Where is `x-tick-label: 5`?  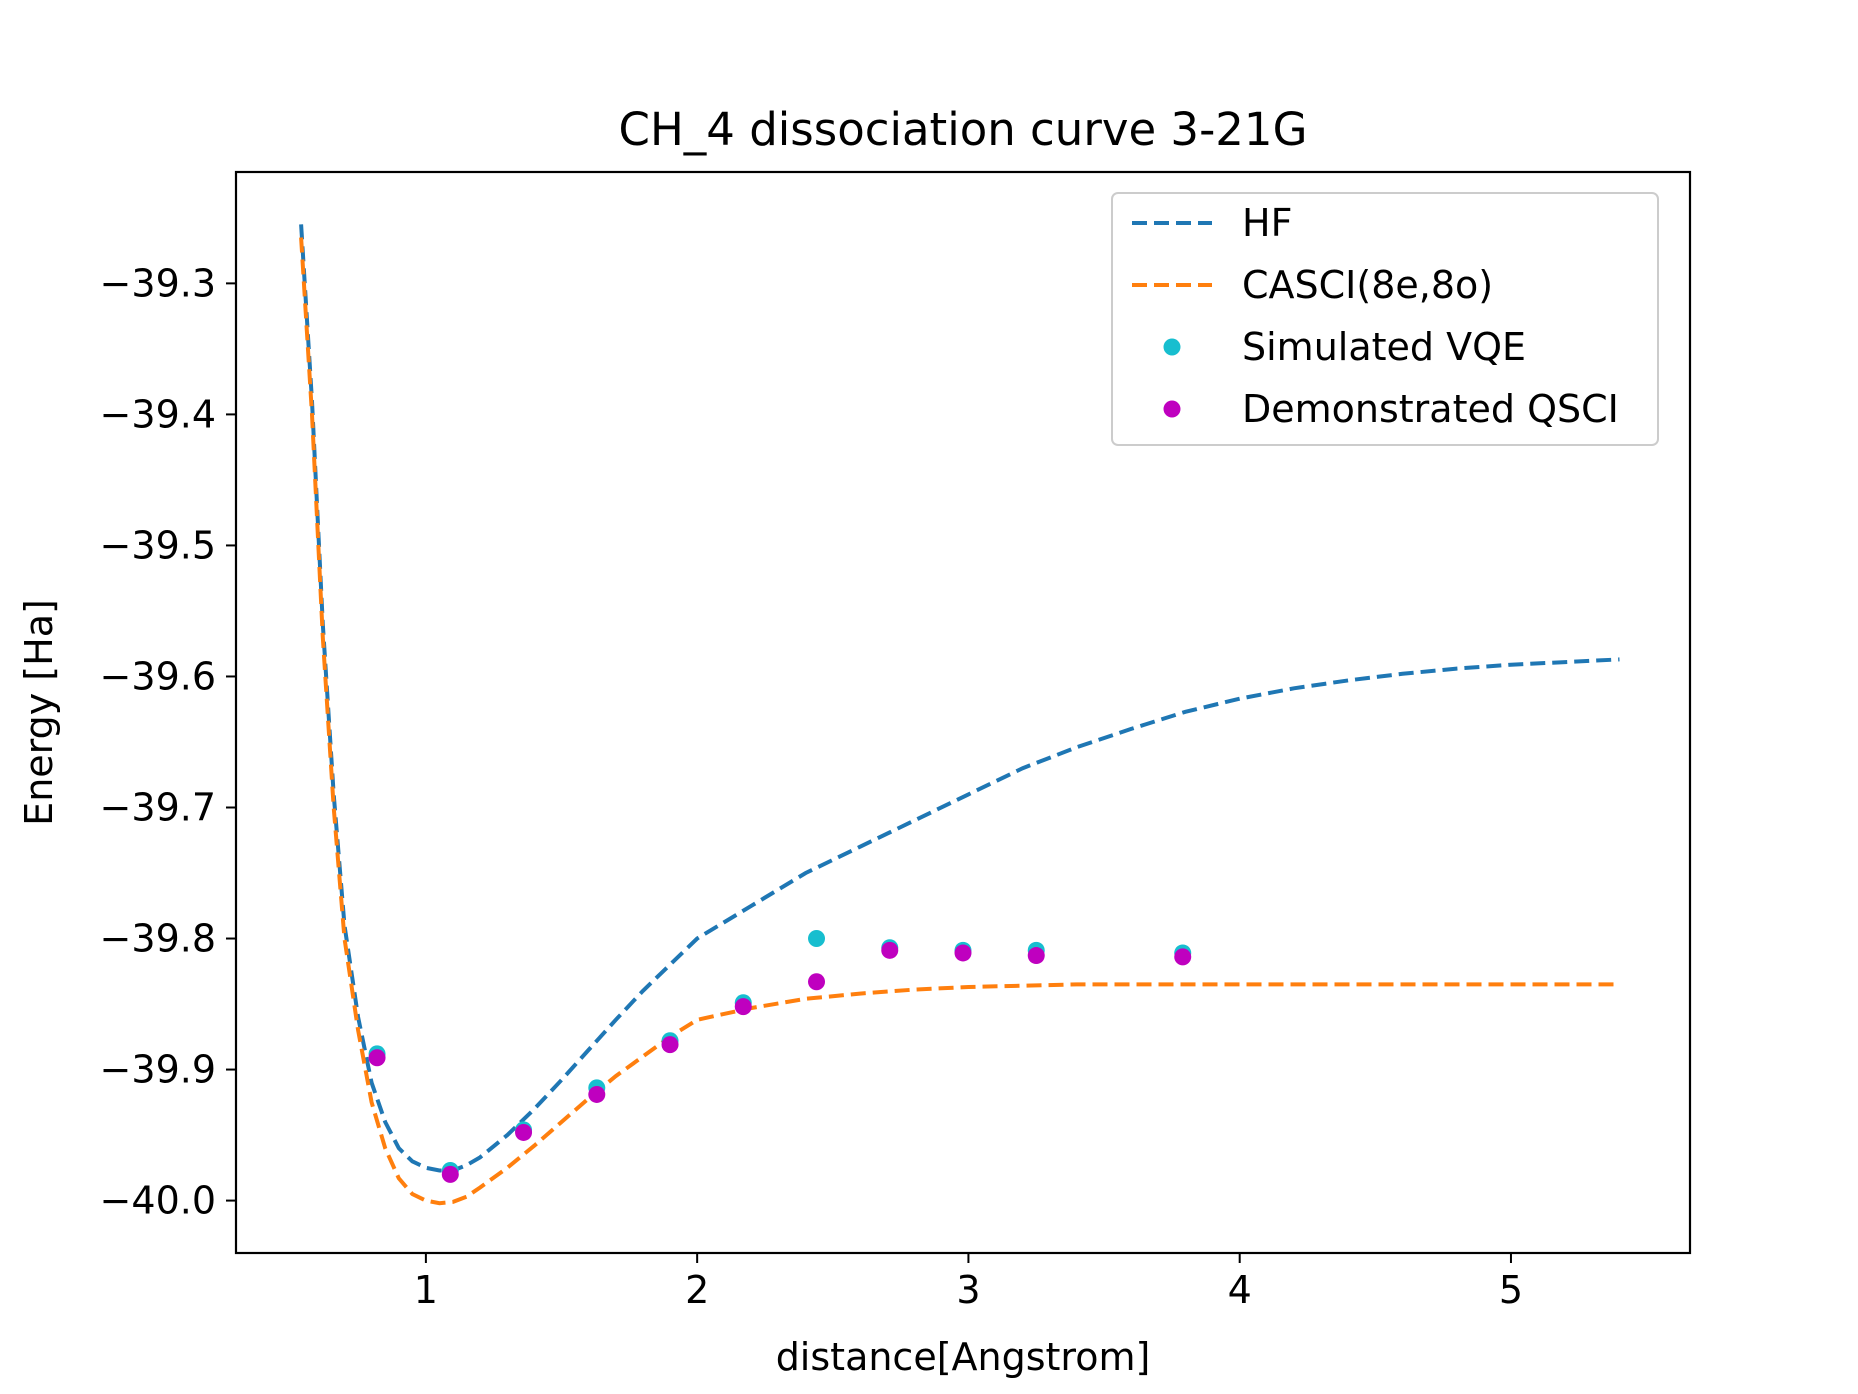
x-tick-label: 5 is located at coordinates (1511, 1290).